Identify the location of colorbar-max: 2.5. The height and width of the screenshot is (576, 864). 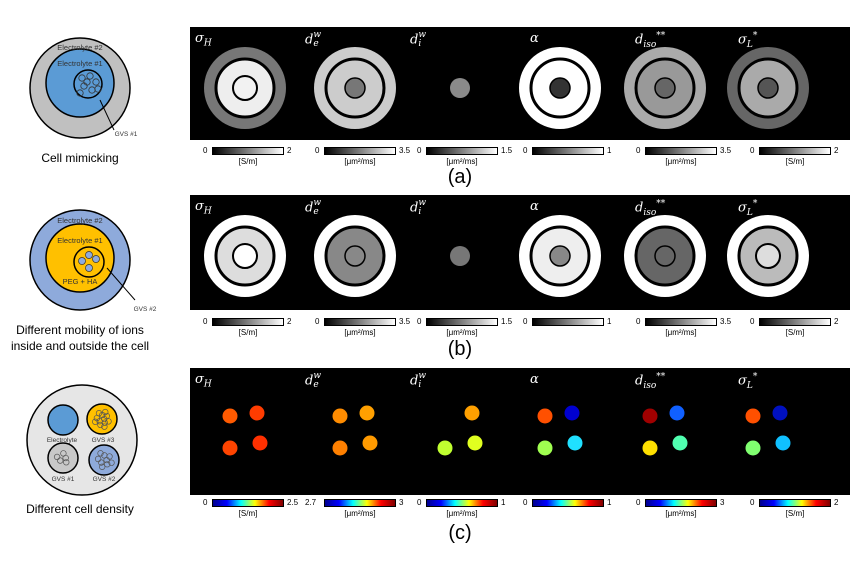
(293, 502).